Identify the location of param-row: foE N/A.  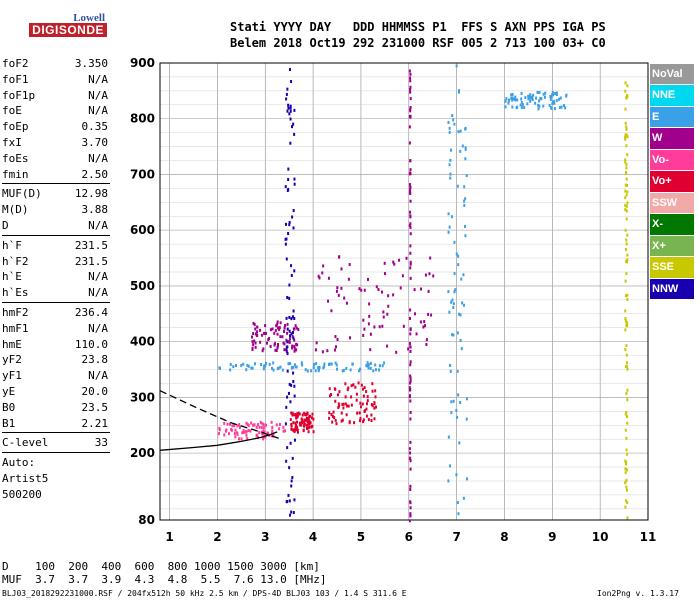
(56, 111).